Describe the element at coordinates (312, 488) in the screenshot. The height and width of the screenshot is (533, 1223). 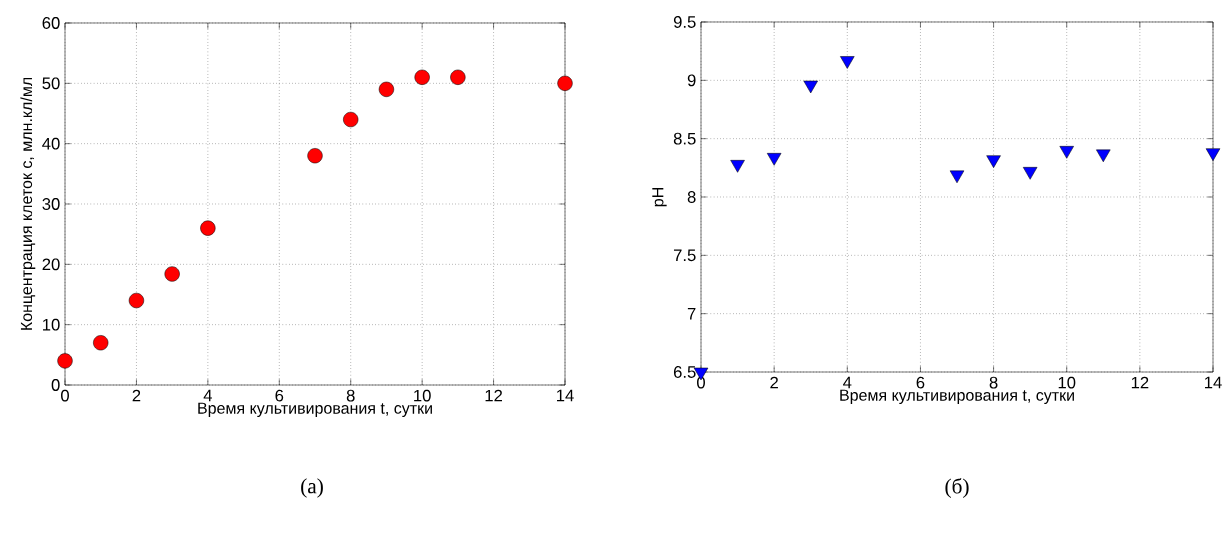
I see `text: (а)` at that location.